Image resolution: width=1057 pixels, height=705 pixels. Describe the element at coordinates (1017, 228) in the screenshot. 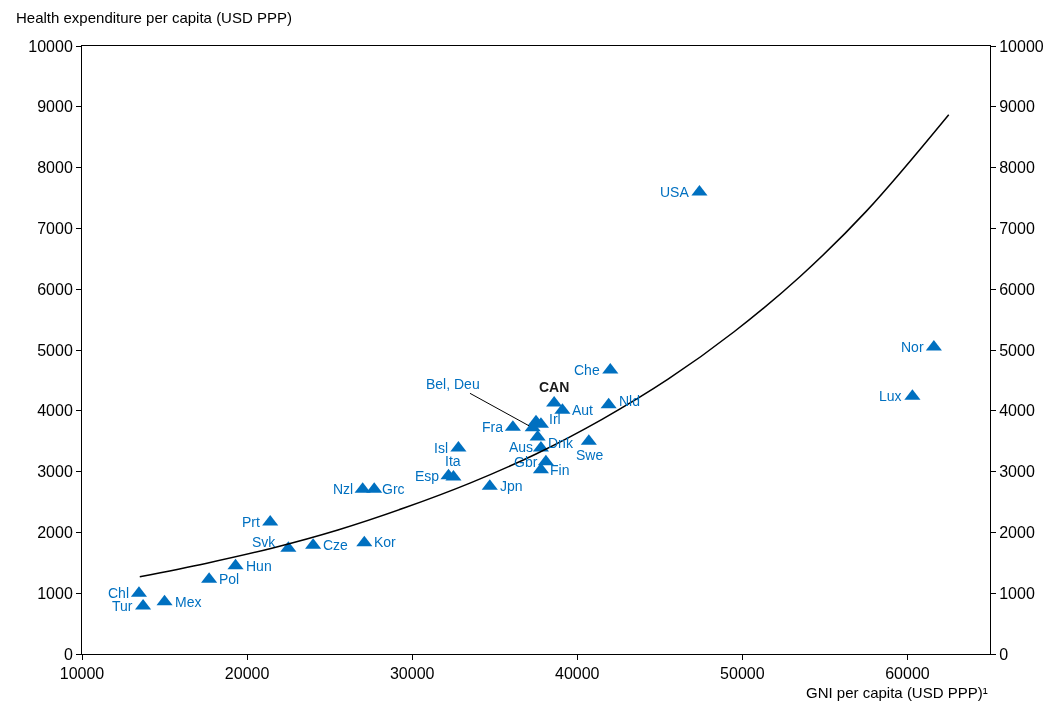

I see `y2-tick-label: 7000` at that location.